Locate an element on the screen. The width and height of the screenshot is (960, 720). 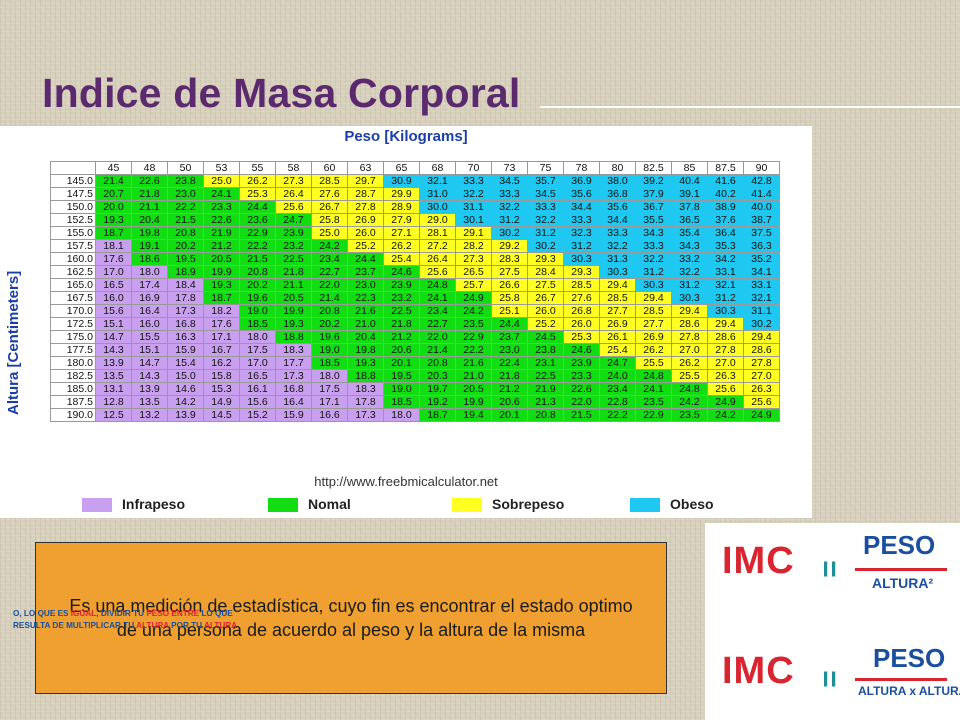
bmi-cell: 21.8 is located at coordinates (149, 194).